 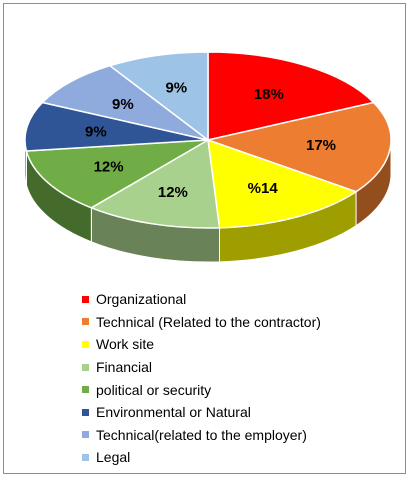 I want to click on legend-item-1: Technical (Related to the contractor), so click(x=201, y=322).